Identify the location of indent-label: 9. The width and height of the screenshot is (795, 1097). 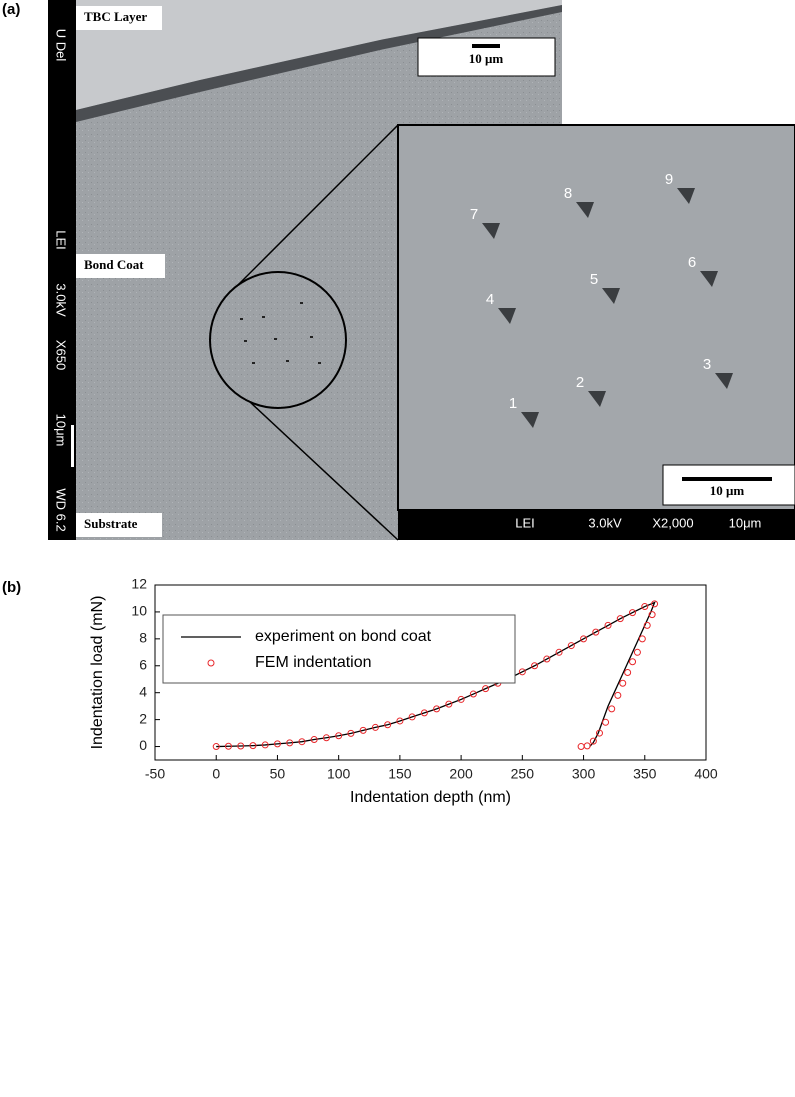
(669, 179).